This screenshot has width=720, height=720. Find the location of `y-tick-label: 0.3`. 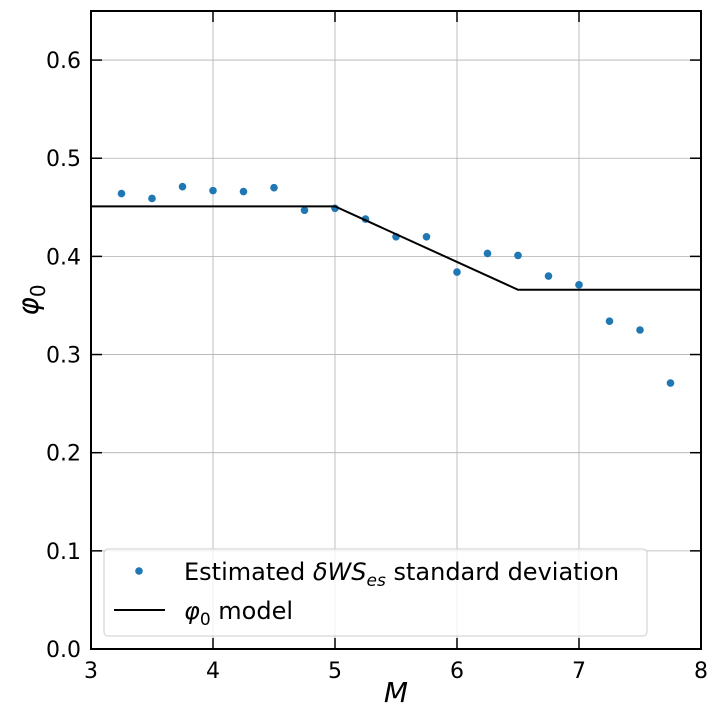

y-tick-label: 0.3 is located at coordinates (63, 356).